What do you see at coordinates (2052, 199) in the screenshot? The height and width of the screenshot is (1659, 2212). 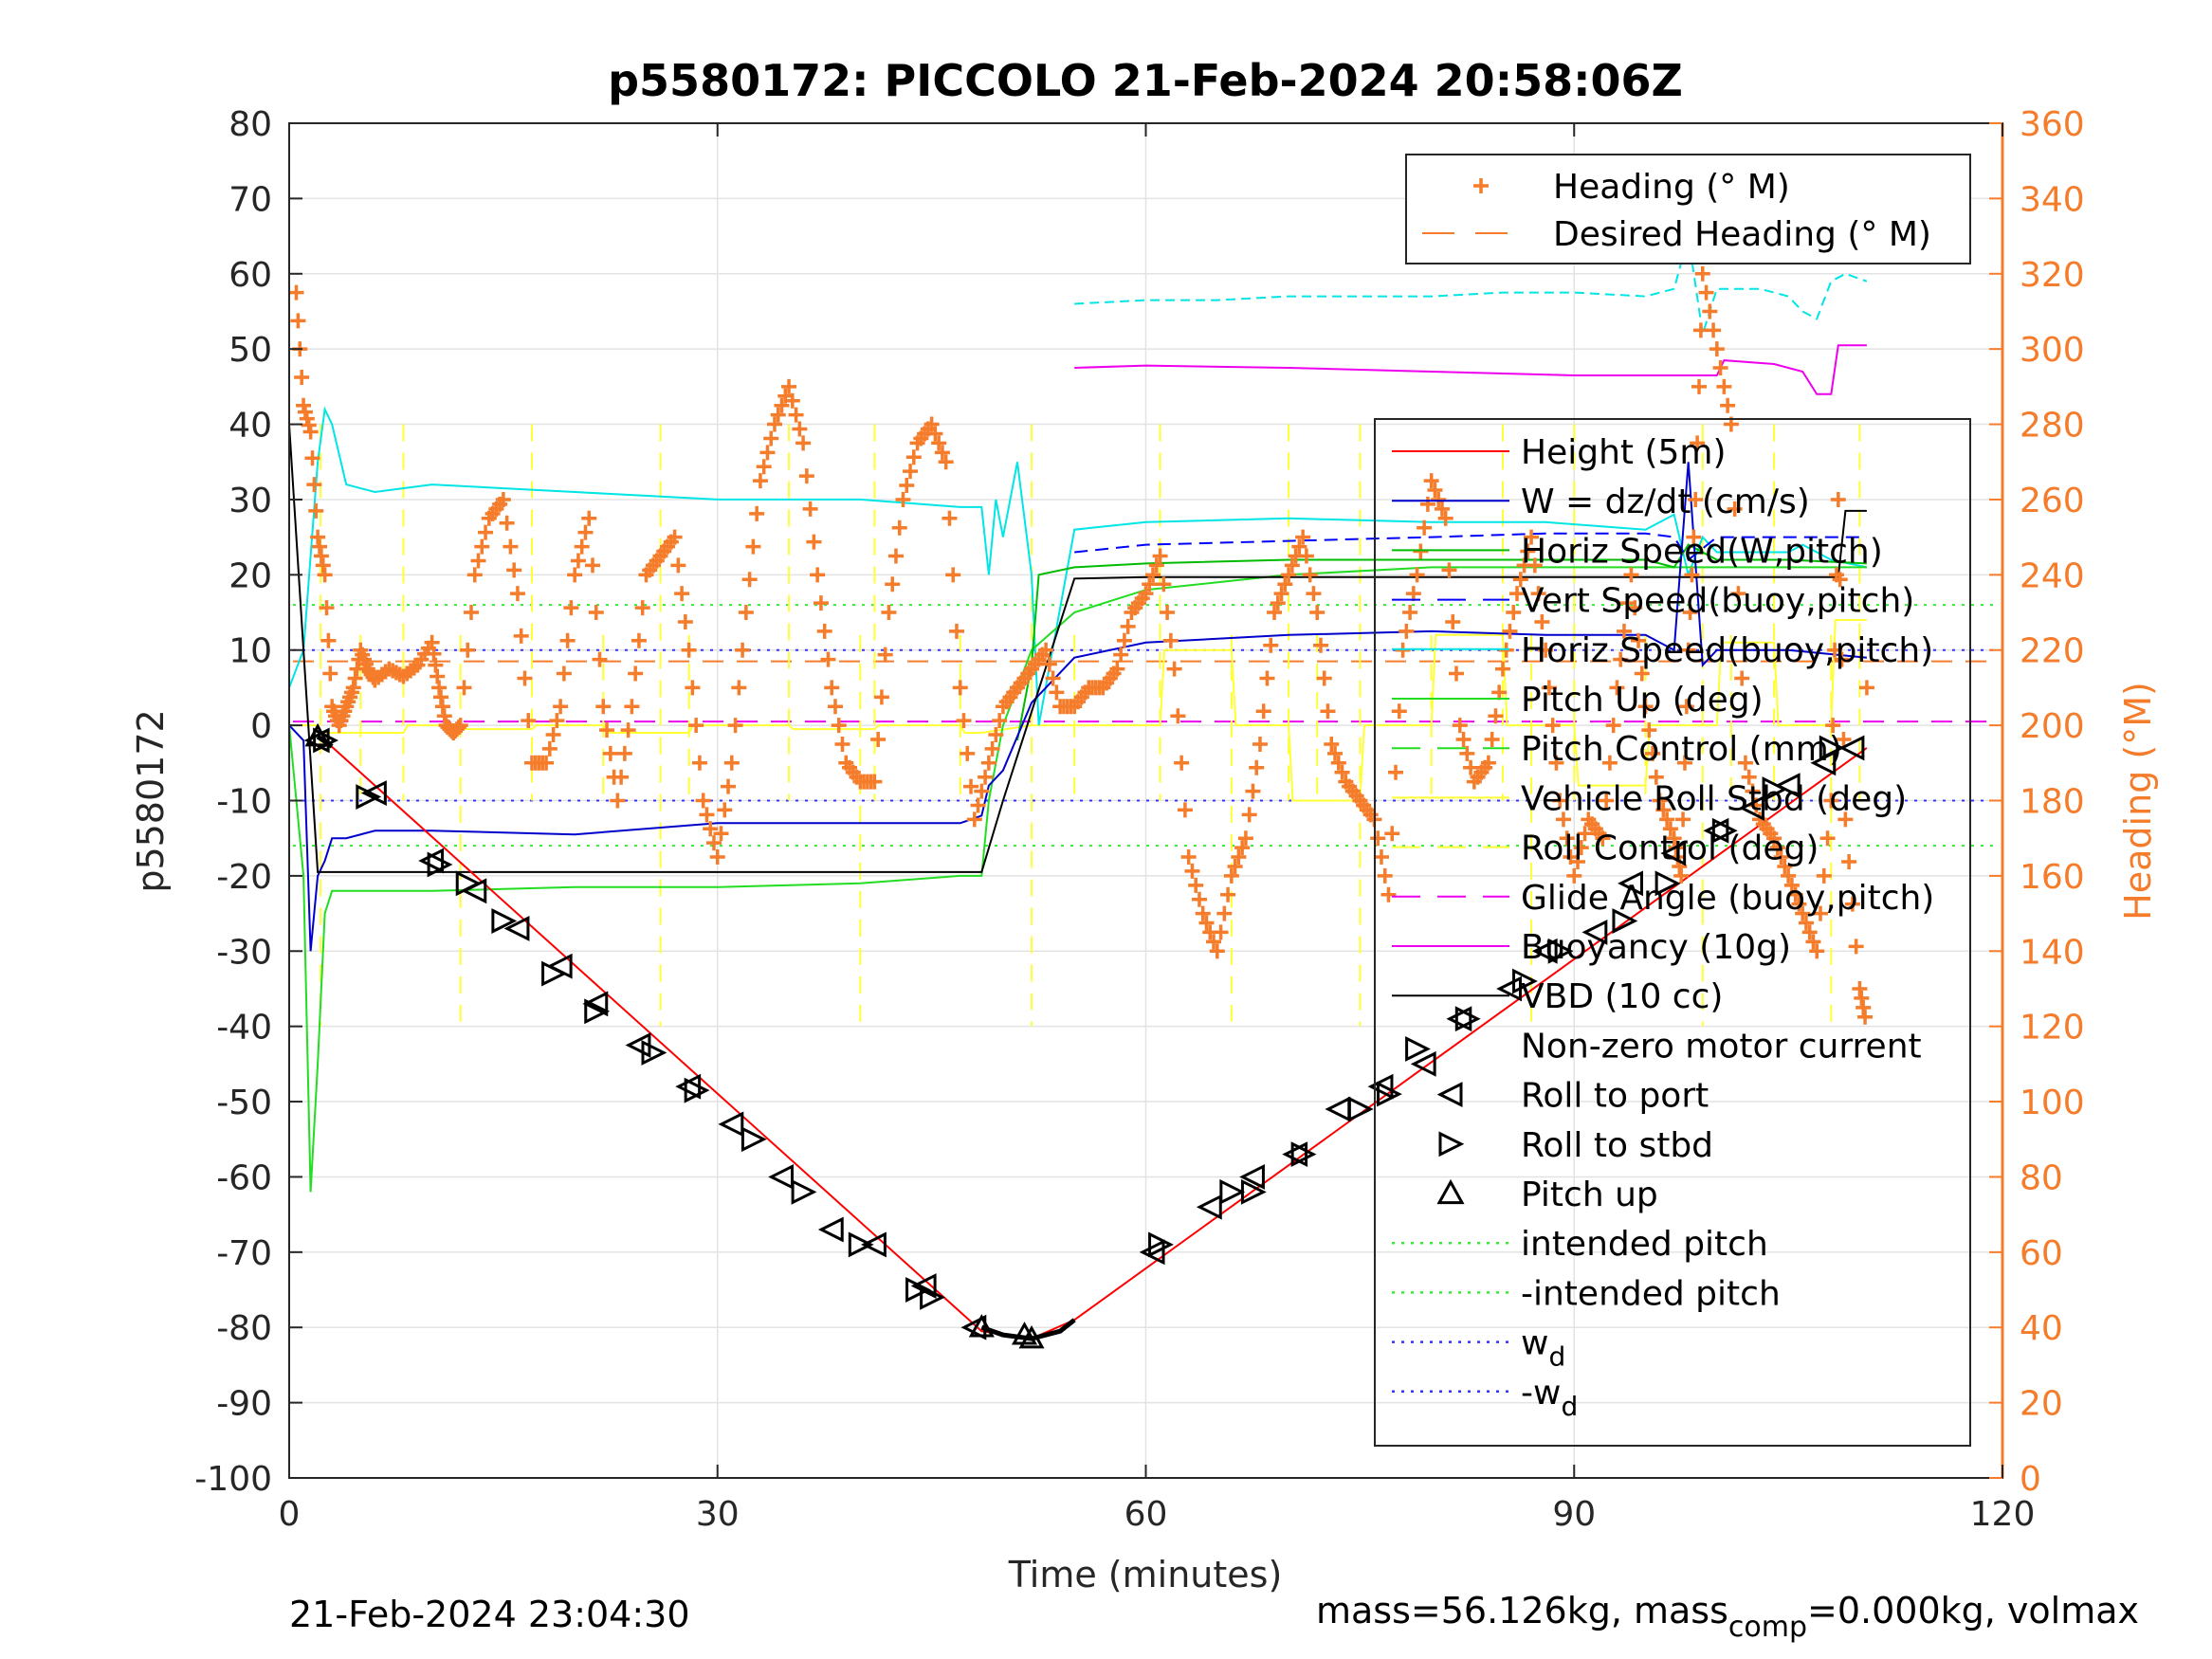 I see `y2-tick-label: 340` at bounding box center [2052, 199].